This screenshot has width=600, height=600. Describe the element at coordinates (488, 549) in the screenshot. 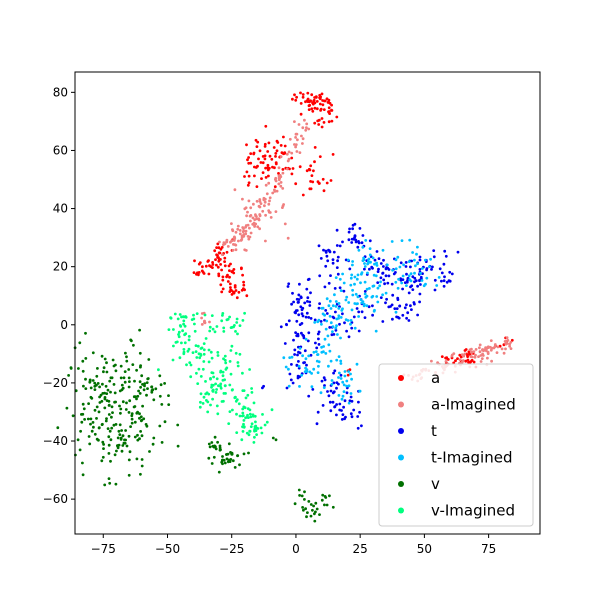

I see `x-tick-label: 75` at that location.